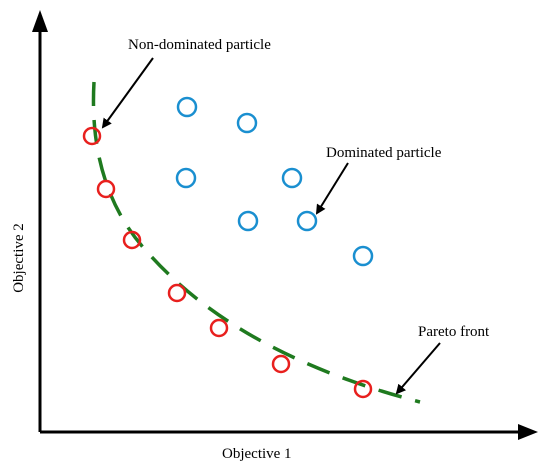 This screenshot has width=550, height=467. Describe the element at coordinates (332, 188) in the screenshot. I see `dominated-arrow` at that location.